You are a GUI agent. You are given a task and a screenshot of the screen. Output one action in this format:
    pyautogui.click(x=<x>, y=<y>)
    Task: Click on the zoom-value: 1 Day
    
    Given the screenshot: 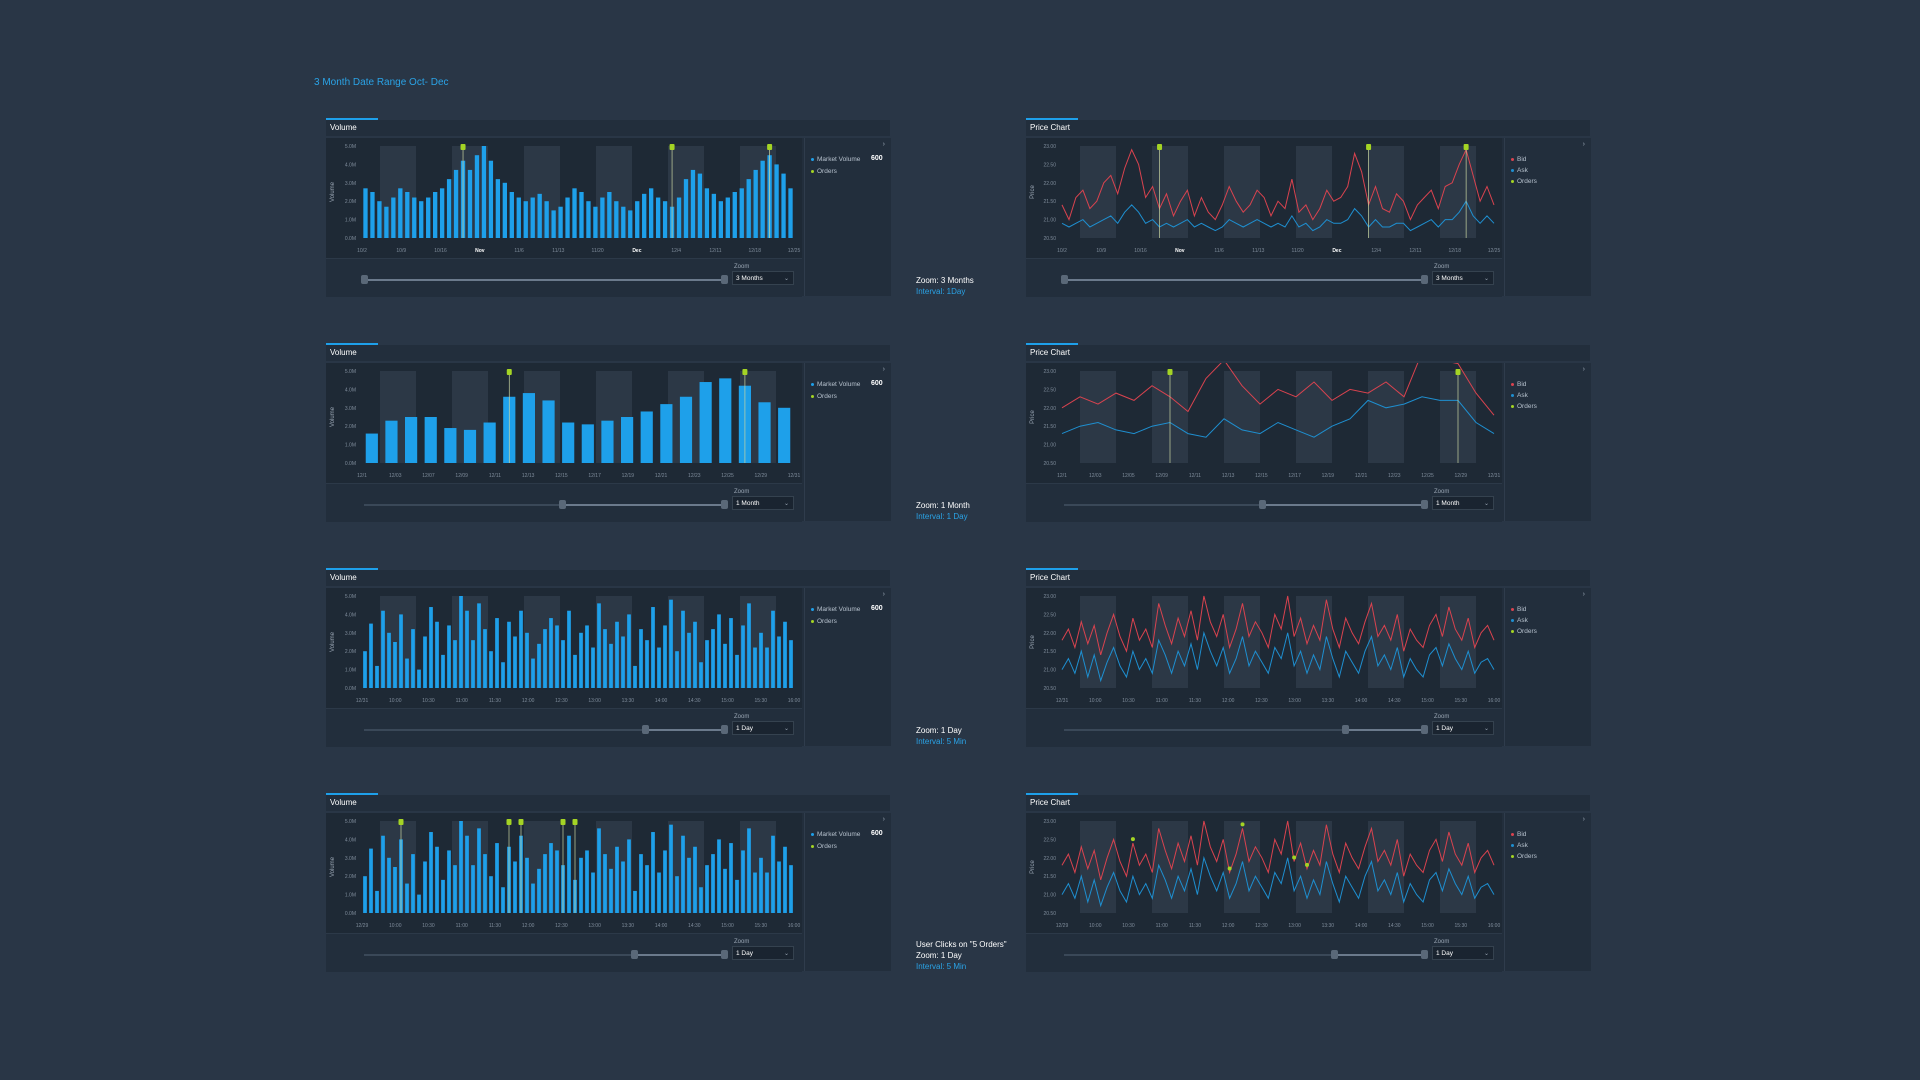 What is the action you would take?
    pyautogui.click(x=1444, y=953)
    